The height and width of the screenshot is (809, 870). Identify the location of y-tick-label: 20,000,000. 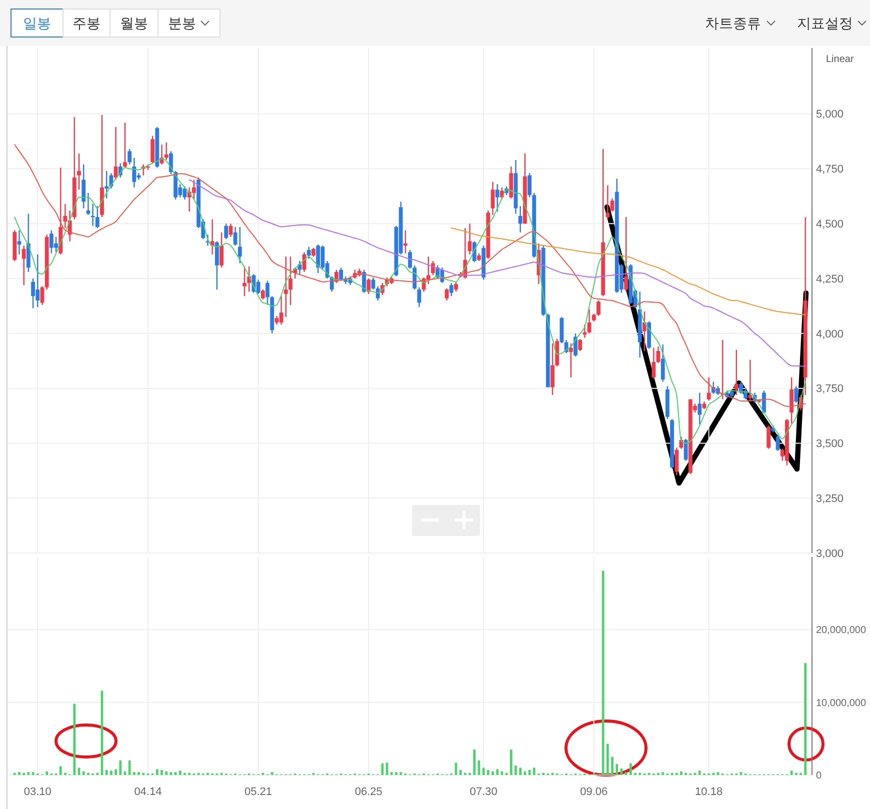
(841, 630).